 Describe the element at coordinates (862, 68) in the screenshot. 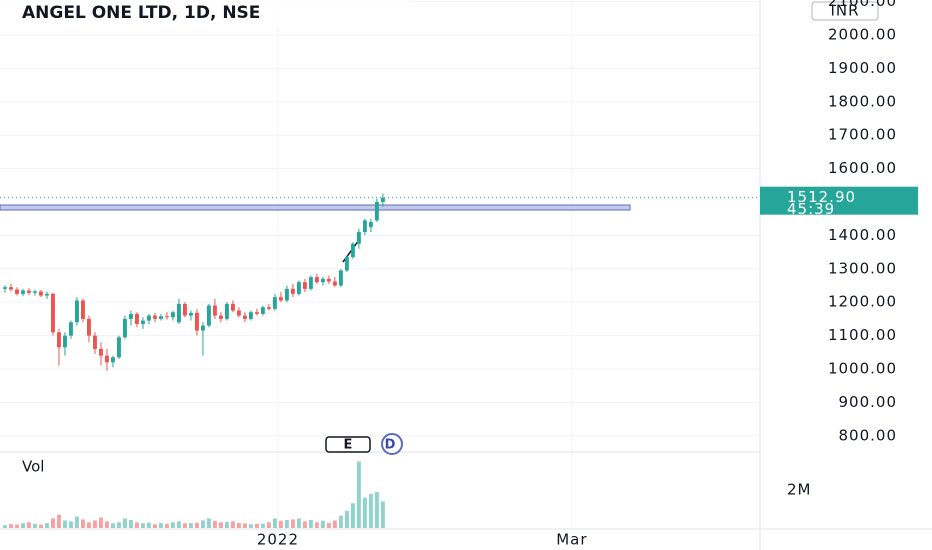

I see `y-tick-label: 1900.00` at that location.